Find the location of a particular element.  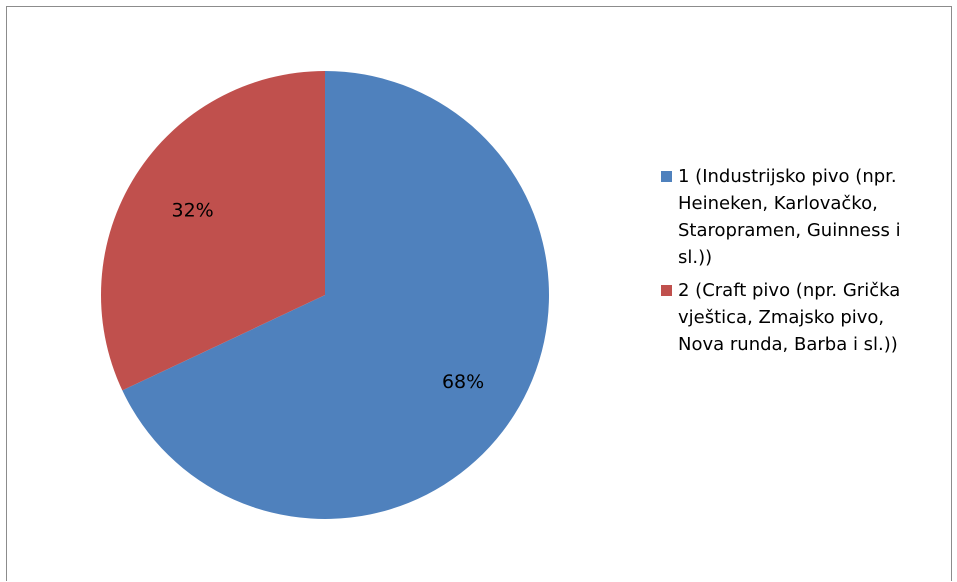

data-label-2: 32% is located at coordinates (192, 210).